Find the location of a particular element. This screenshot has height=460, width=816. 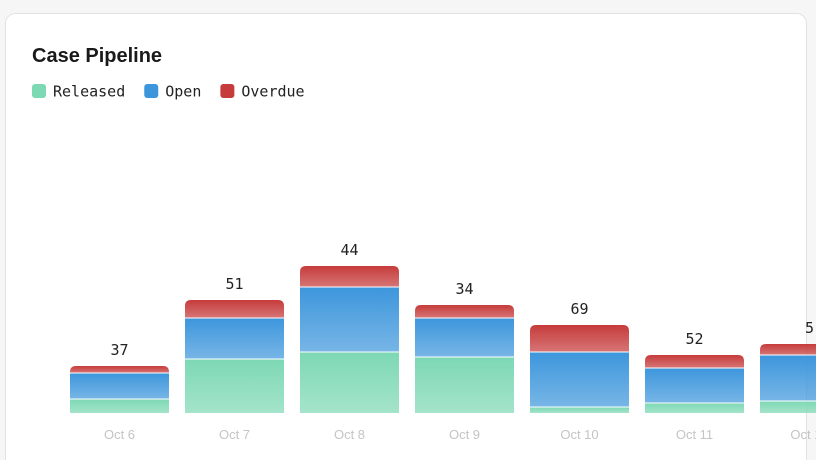

x-tick-label: Oct 6 is located at coordinates (119, 434).